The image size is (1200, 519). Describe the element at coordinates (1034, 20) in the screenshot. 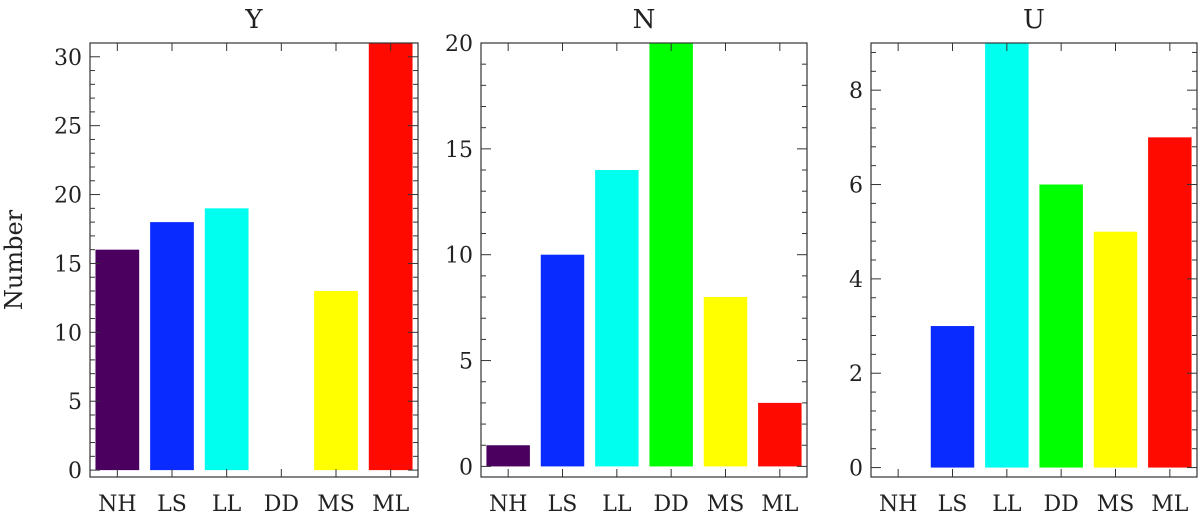

I see `panel-title: U` at that location.